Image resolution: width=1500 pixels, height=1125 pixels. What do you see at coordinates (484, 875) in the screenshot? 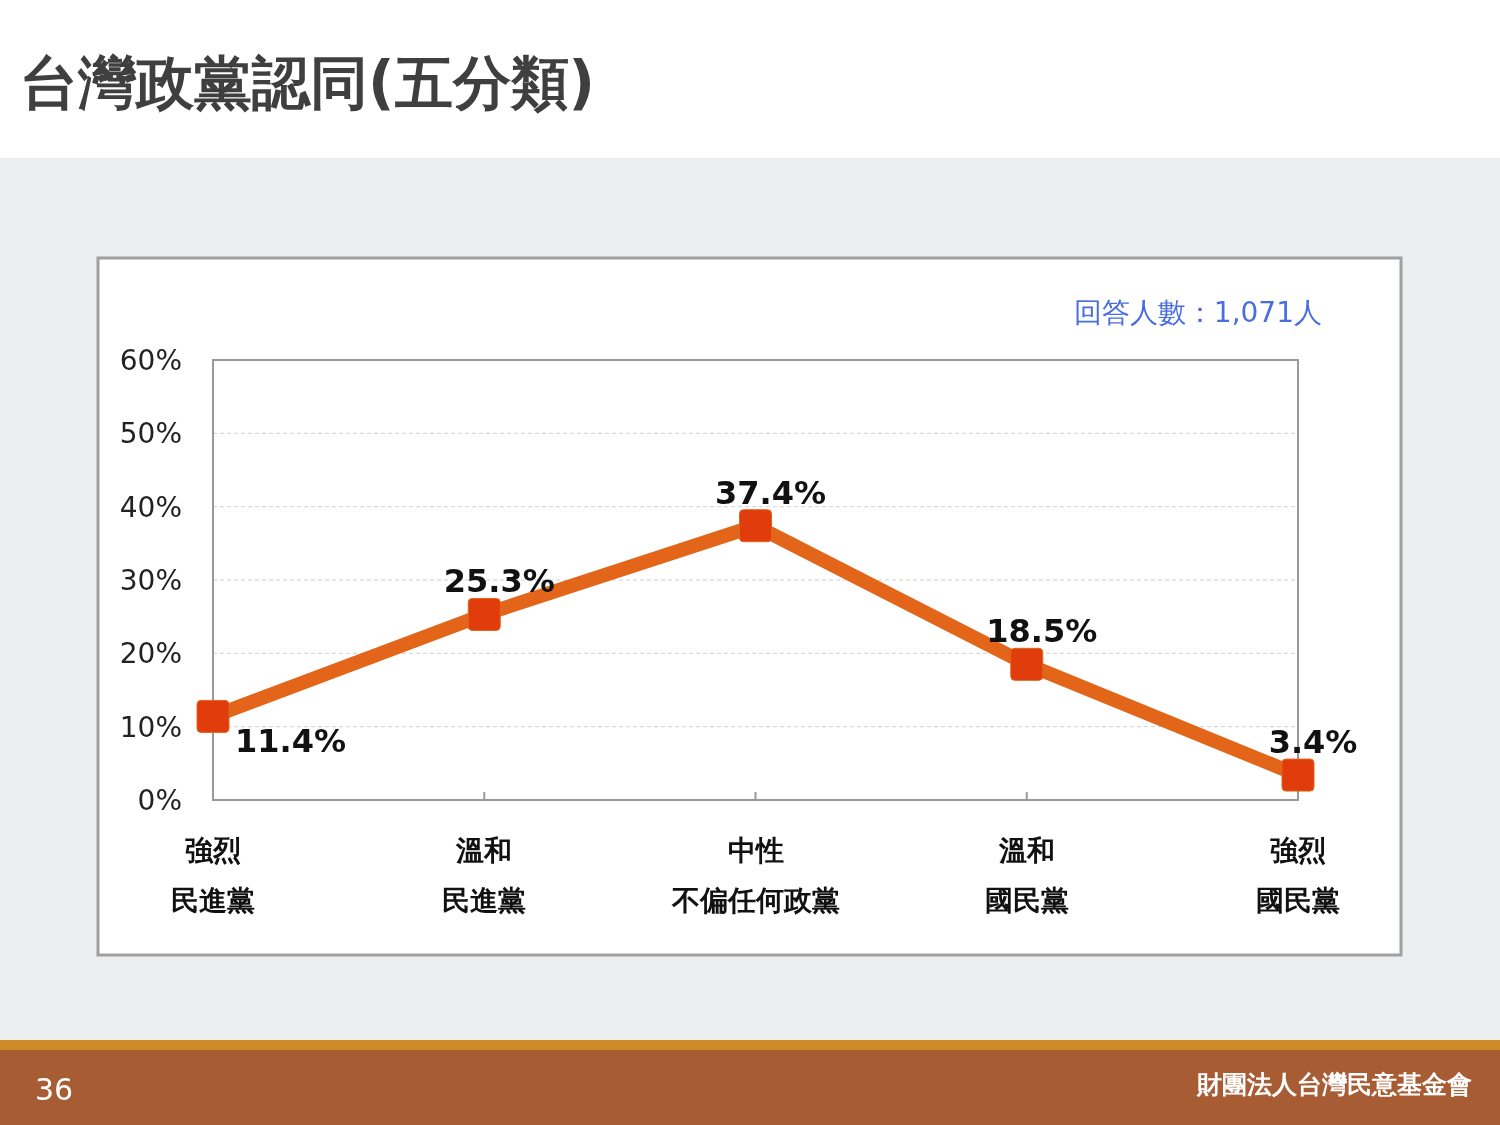
I see `x-tick-label: 溫和民進黨` at bounding box center [484, 875].